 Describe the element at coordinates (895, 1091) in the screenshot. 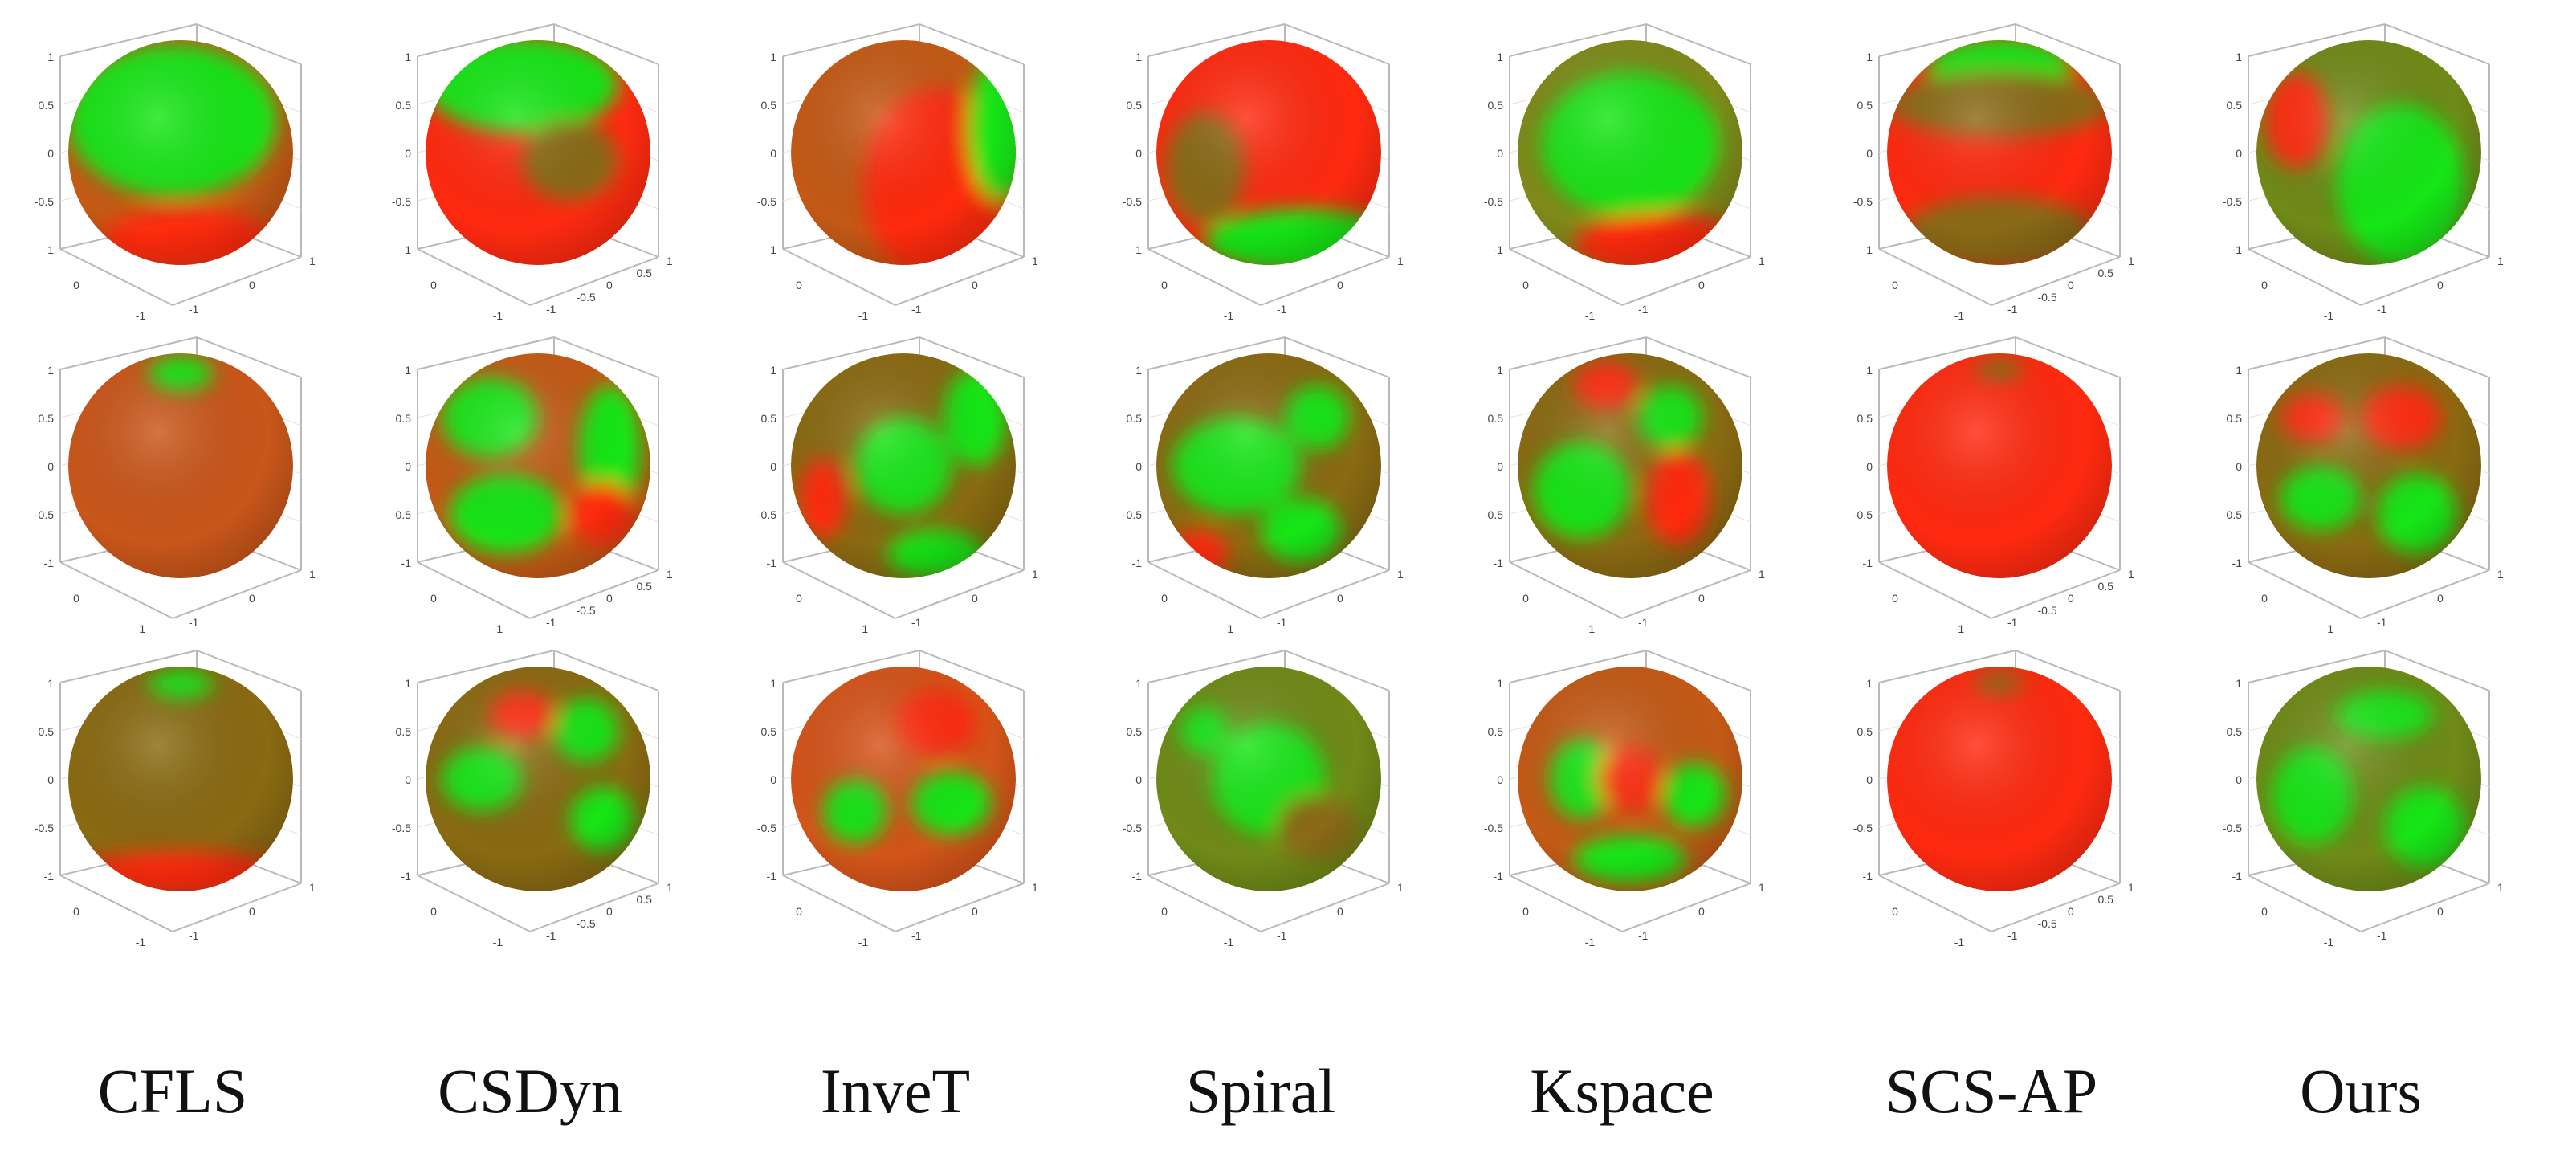

I see `column-label-invet: InveT` at that location.